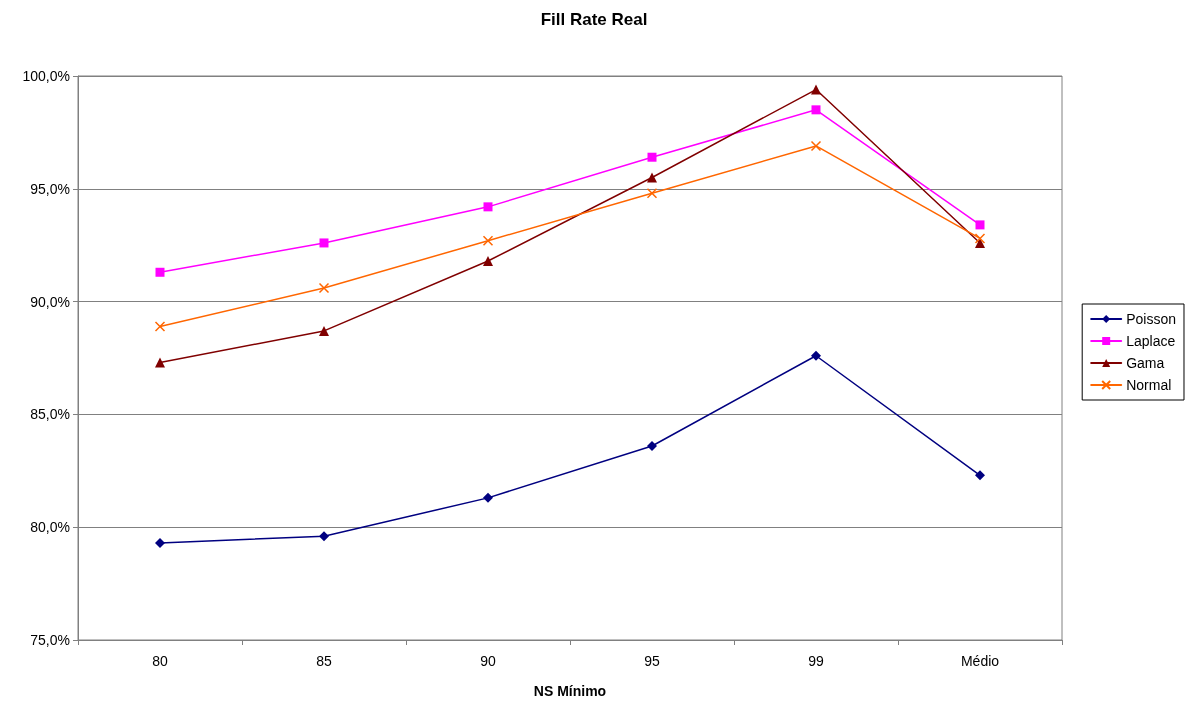 The width and height of the screenshot is (1188, 704). Describe the element at coordinates (50, 640) in the screenshot. I see `y-tick-label: 75,0%` at that location.